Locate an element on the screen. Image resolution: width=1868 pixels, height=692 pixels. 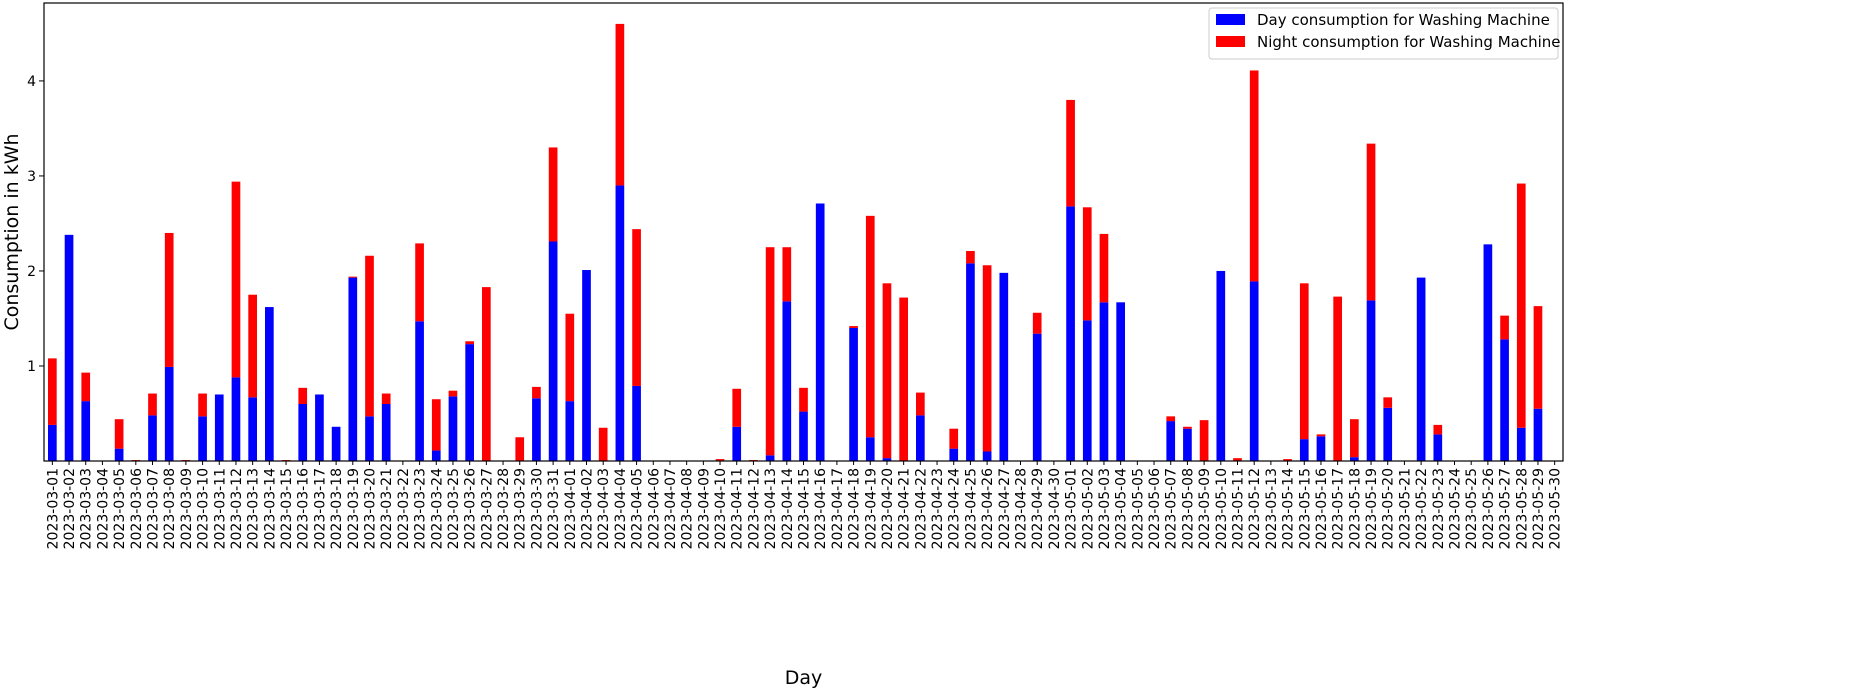
x-tick-label: 2023-03-25 is located at coordinates (454, 508).